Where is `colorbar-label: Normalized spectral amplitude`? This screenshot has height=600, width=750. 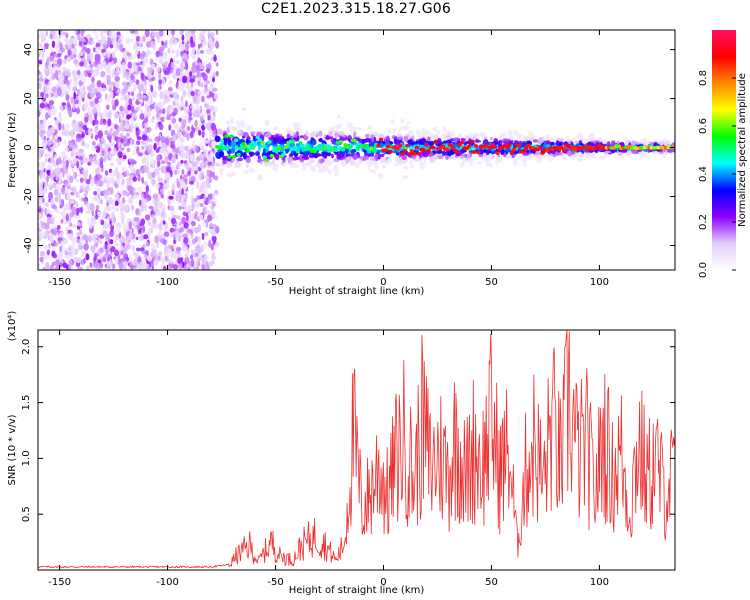
colorbar-label: Normalized spectral amplitude is located at coordinates (742, 150).